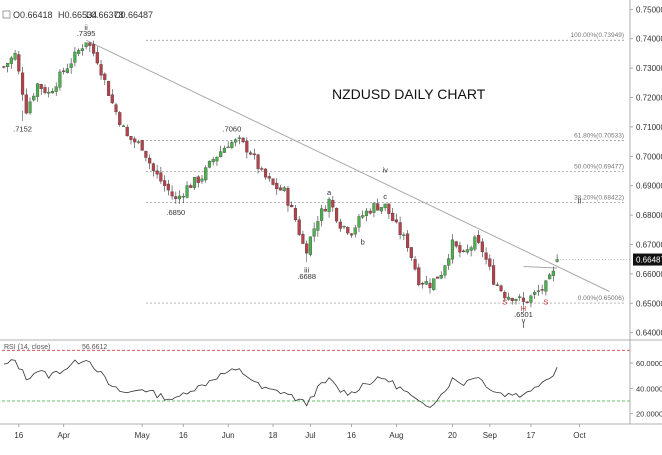 This screenshot has width=662, height=455. What do you see at coordinates (523, 325) in the screenshot?
I see `wave-annotation: I` at bounding box center [523, 325].